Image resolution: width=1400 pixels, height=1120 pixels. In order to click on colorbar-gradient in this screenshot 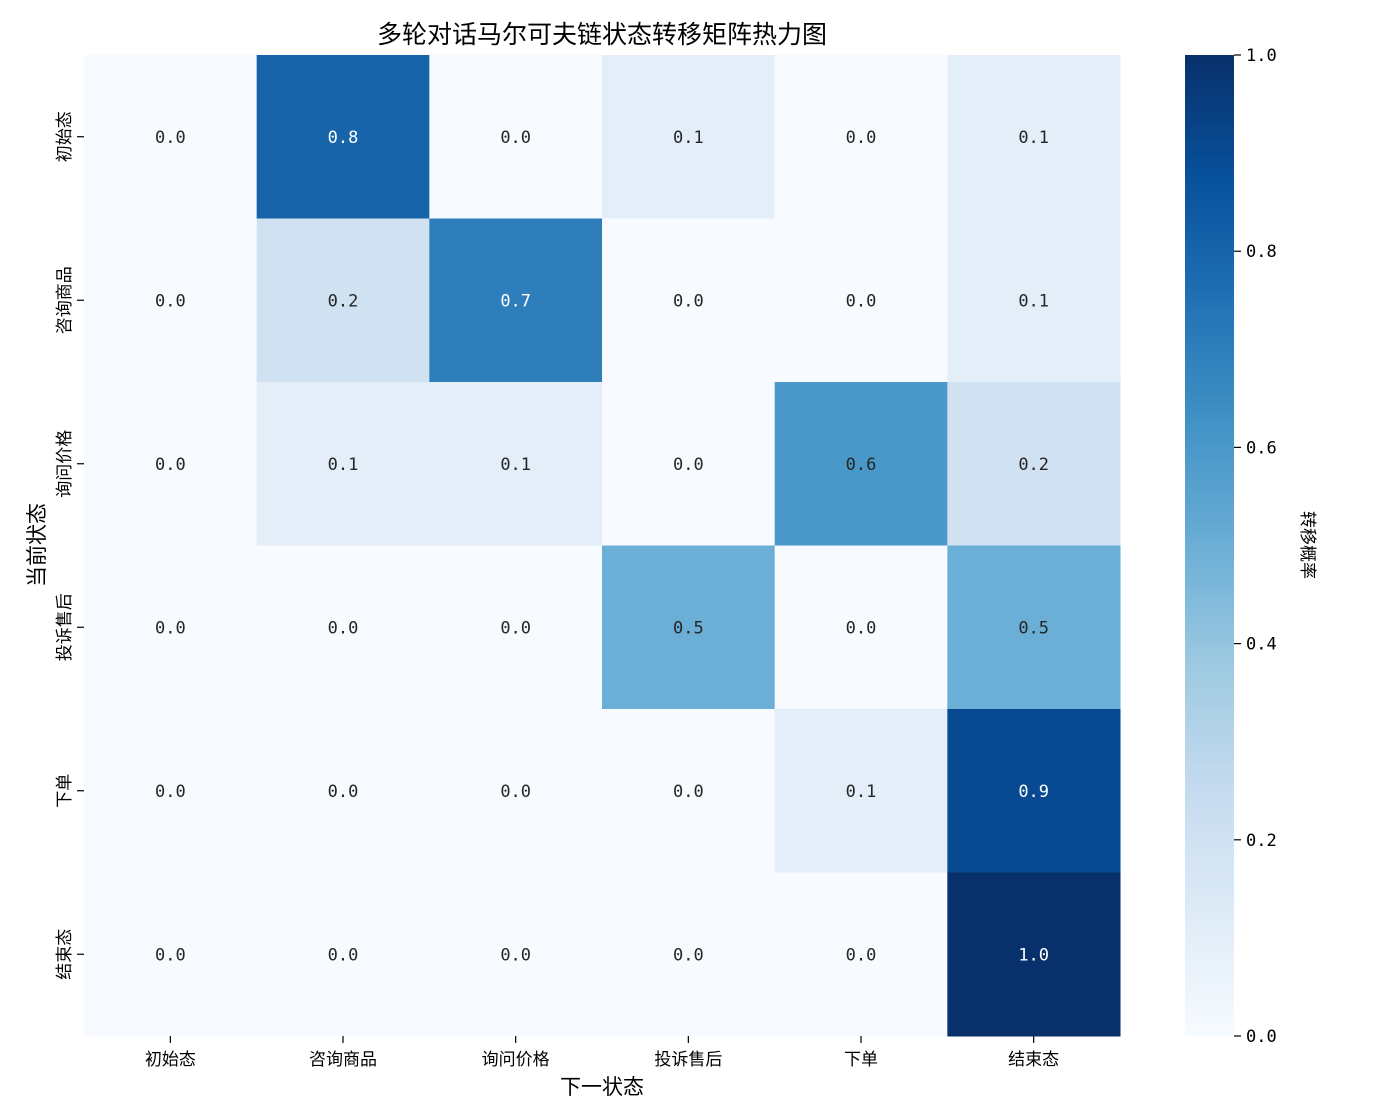, I will do `click(1209, 545)`.